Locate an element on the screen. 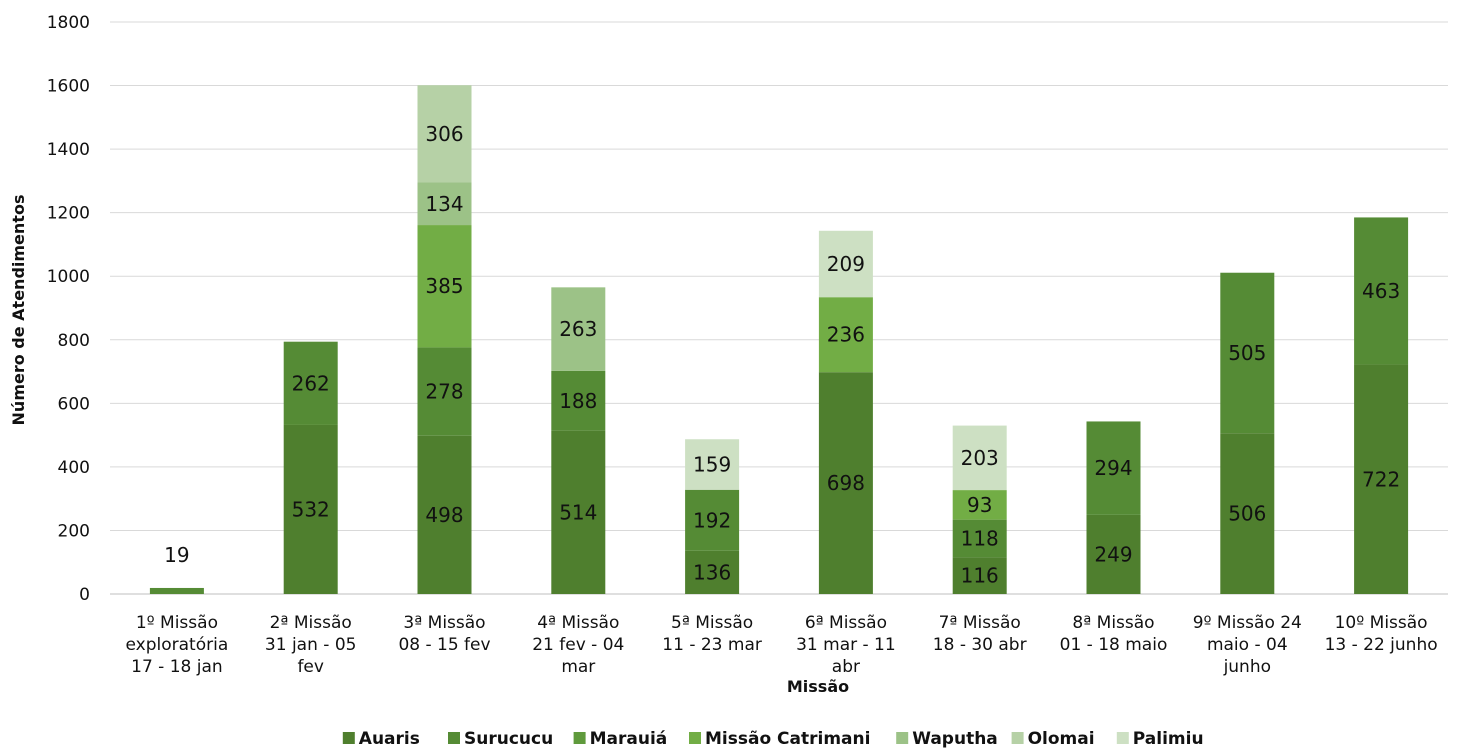 This screenshot has width=1467, height=755. data-label: 188 is located at coordinates (578, 401).